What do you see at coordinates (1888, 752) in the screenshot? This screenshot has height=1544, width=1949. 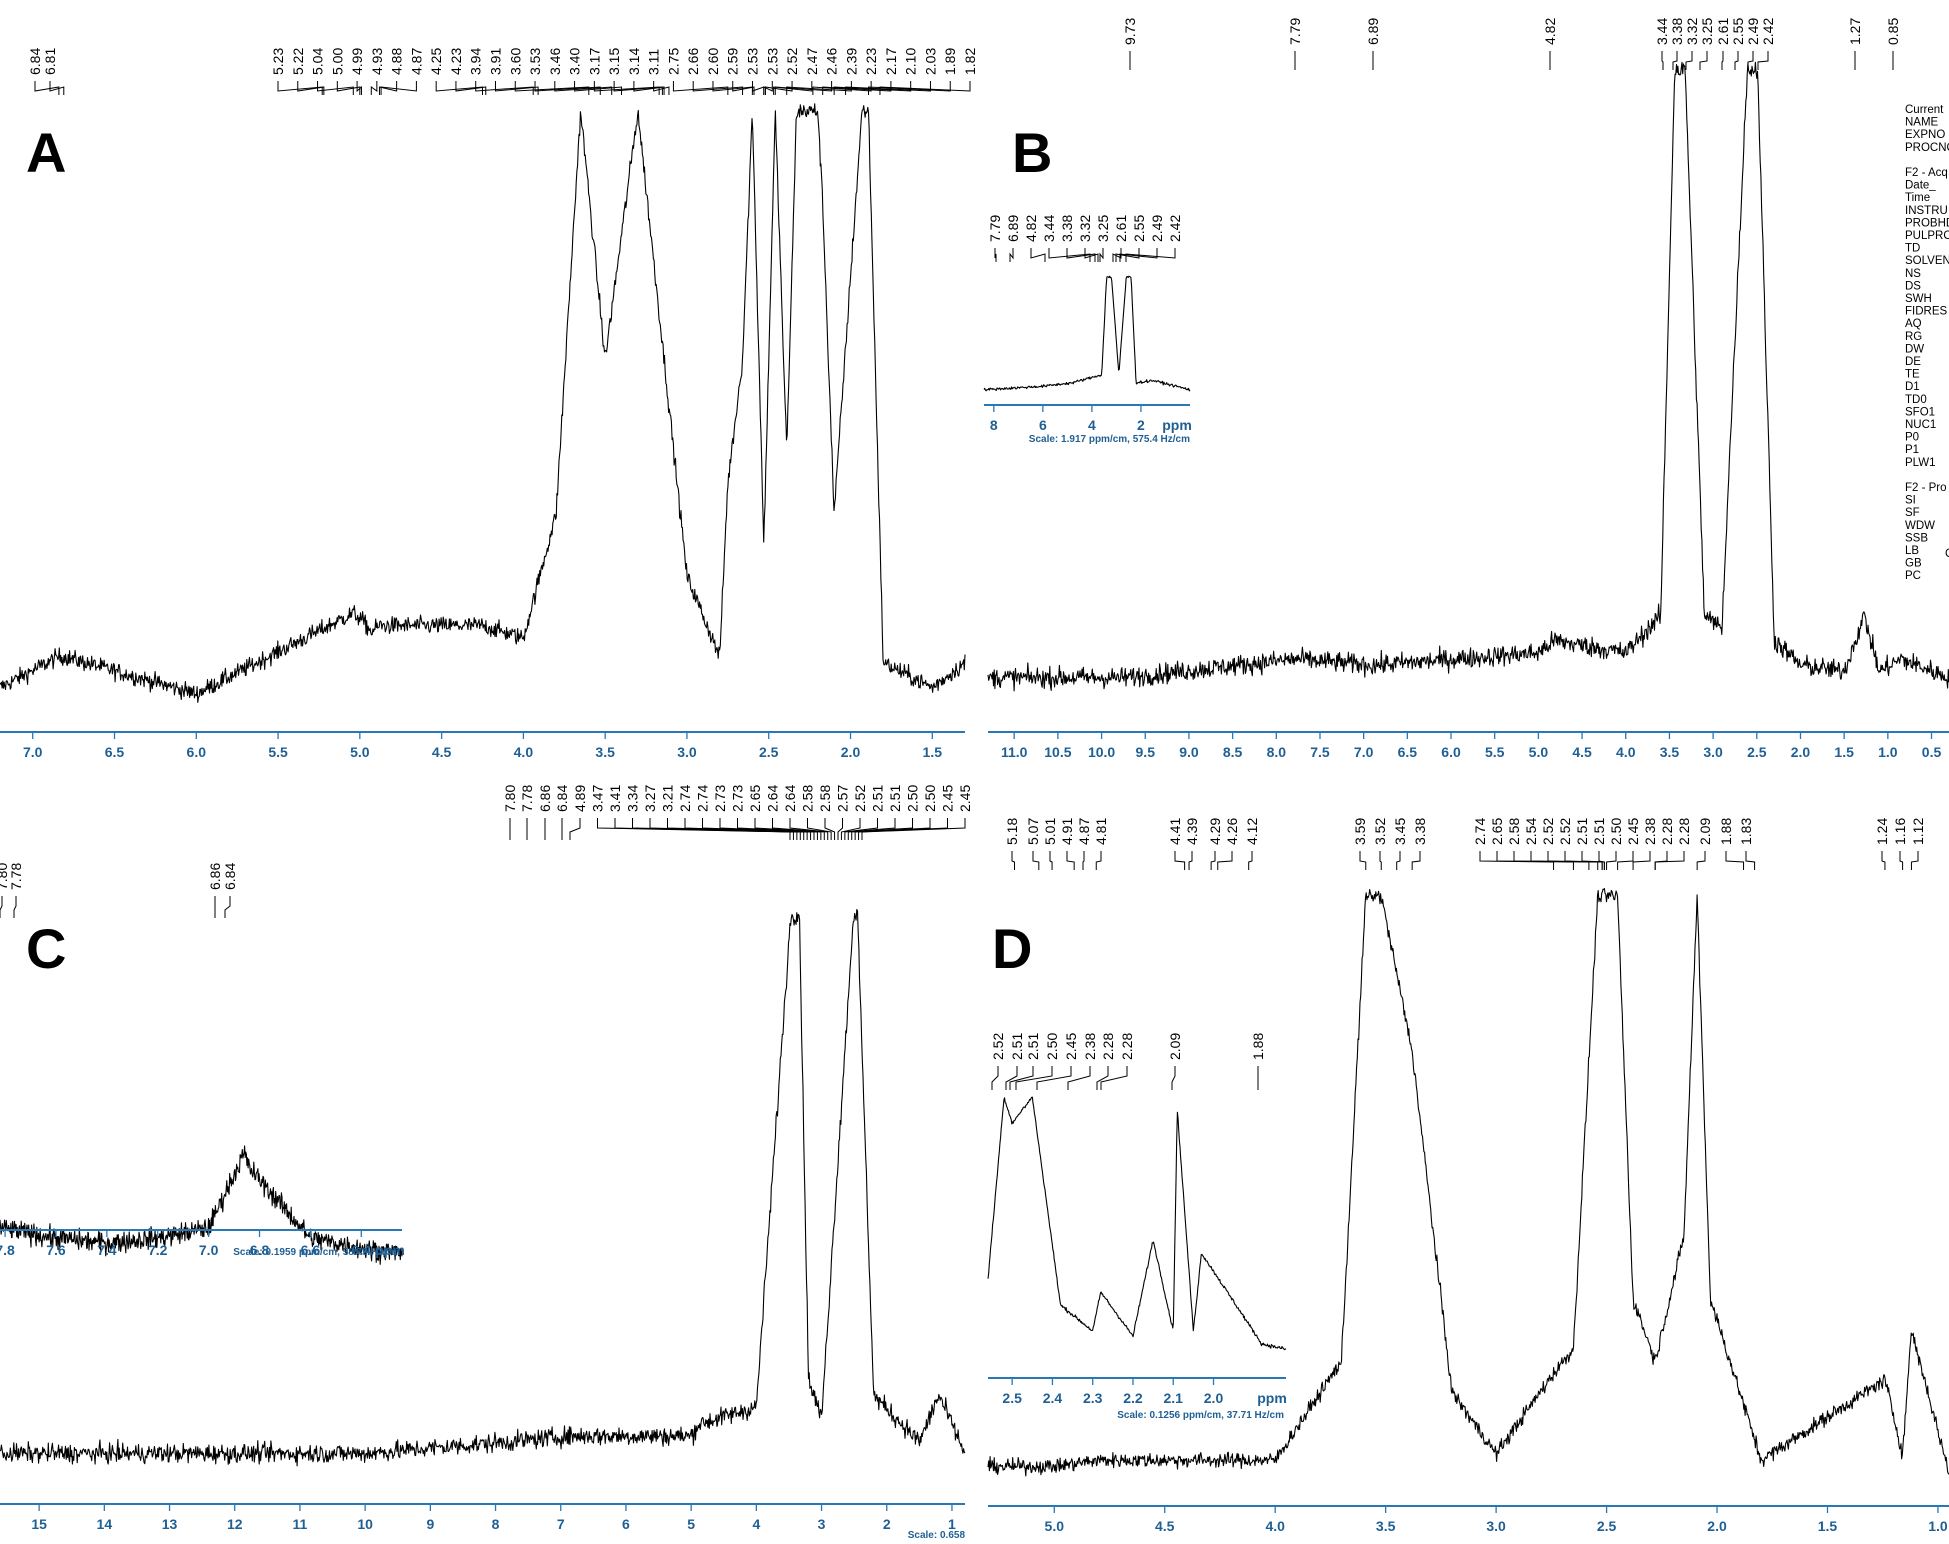 I see `panel-b-tick-label: 1.0` at bounding box center [1888, 752].